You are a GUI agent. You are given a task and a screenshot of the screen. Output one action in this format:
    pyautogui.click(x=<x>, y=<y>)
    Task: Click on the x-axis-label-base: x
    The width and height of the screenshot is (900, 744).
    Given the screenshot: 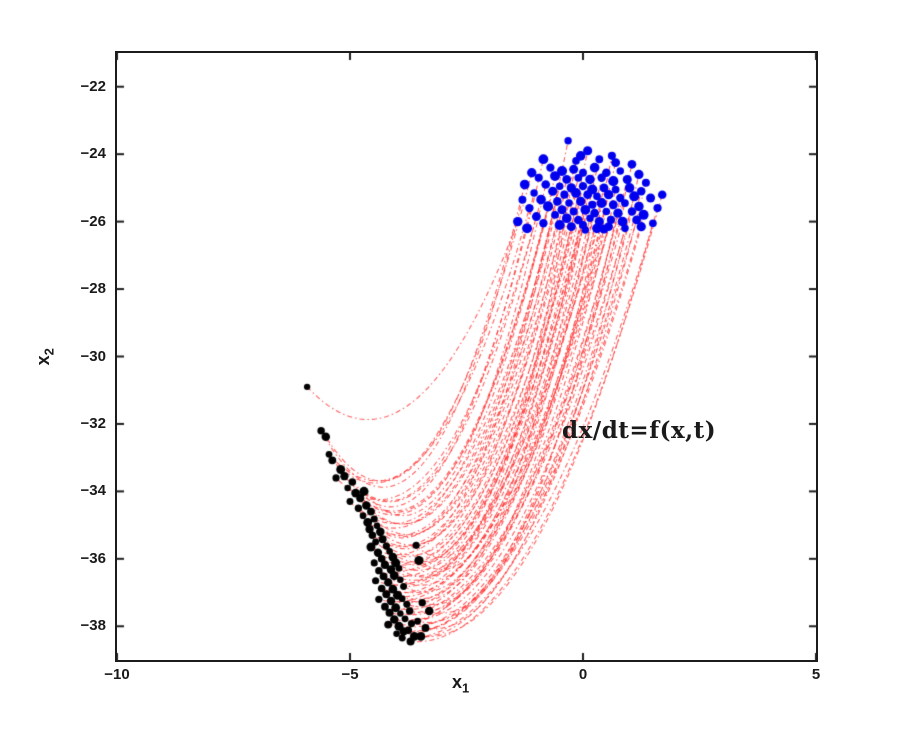 What is the action you would take?
    pyautogui.click(x=457, y=682)
    